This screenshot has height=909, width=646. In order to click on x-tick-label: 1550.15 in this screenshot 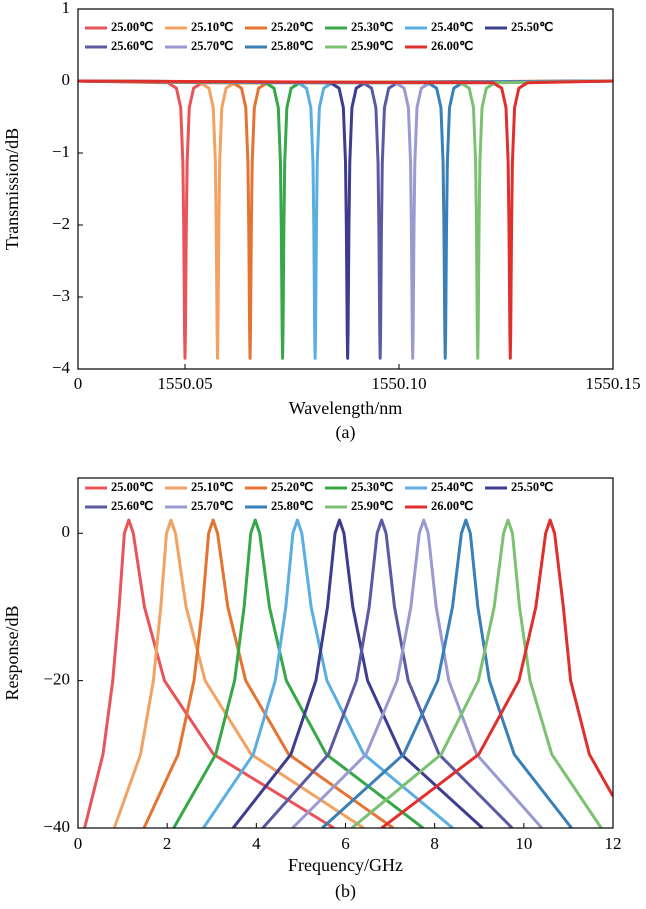, I will do `click(612, 383)`.